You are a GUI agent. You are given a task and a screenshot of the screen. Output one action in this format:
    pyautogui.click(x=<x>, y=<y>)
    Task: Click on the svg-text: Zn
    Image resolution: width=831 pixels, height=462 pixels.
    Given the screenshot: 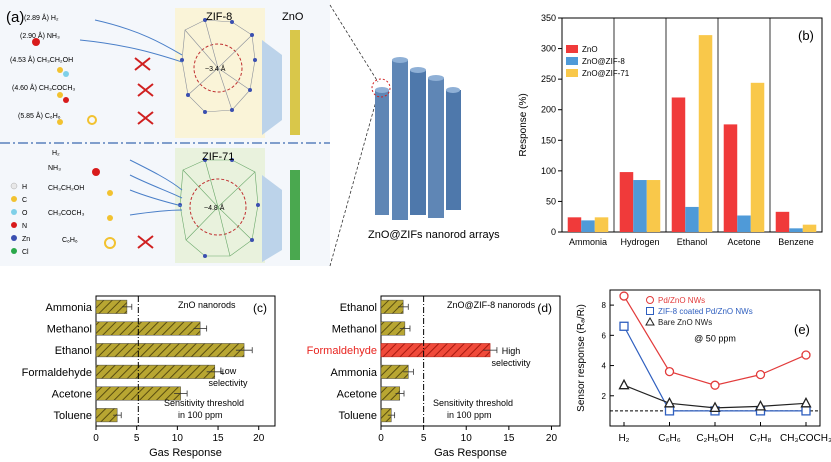 What is the action you would take?
    pyautogui.click(x=26, y=239)
    